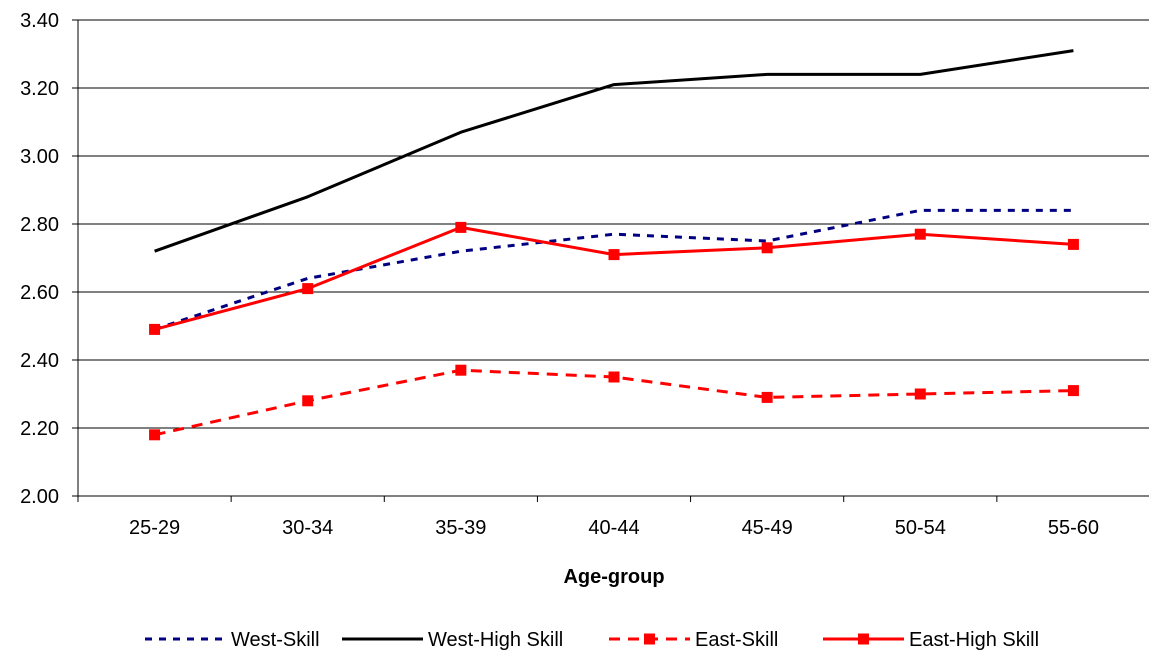 Image resolution: width=1149 pixels, height=659 pixels. I want to click on legend-item: West-High Skill, so click(452, 640).